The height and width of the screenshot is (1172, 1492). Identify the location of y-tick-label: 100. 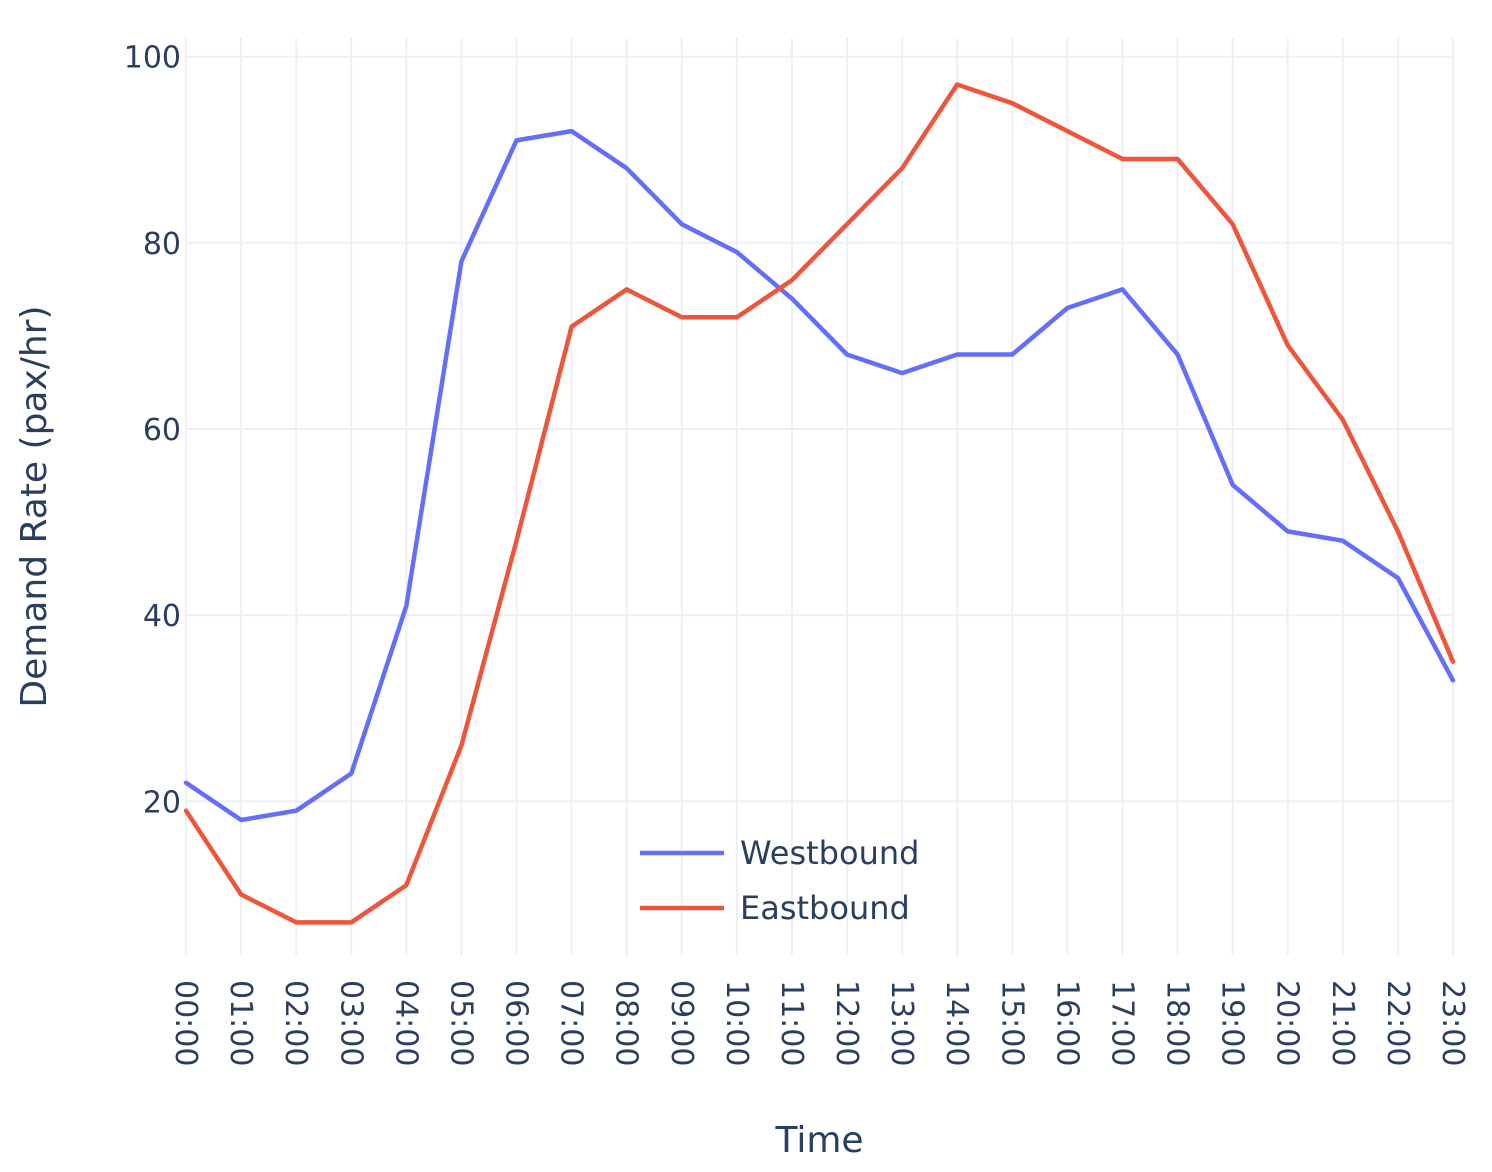
(152, 58).